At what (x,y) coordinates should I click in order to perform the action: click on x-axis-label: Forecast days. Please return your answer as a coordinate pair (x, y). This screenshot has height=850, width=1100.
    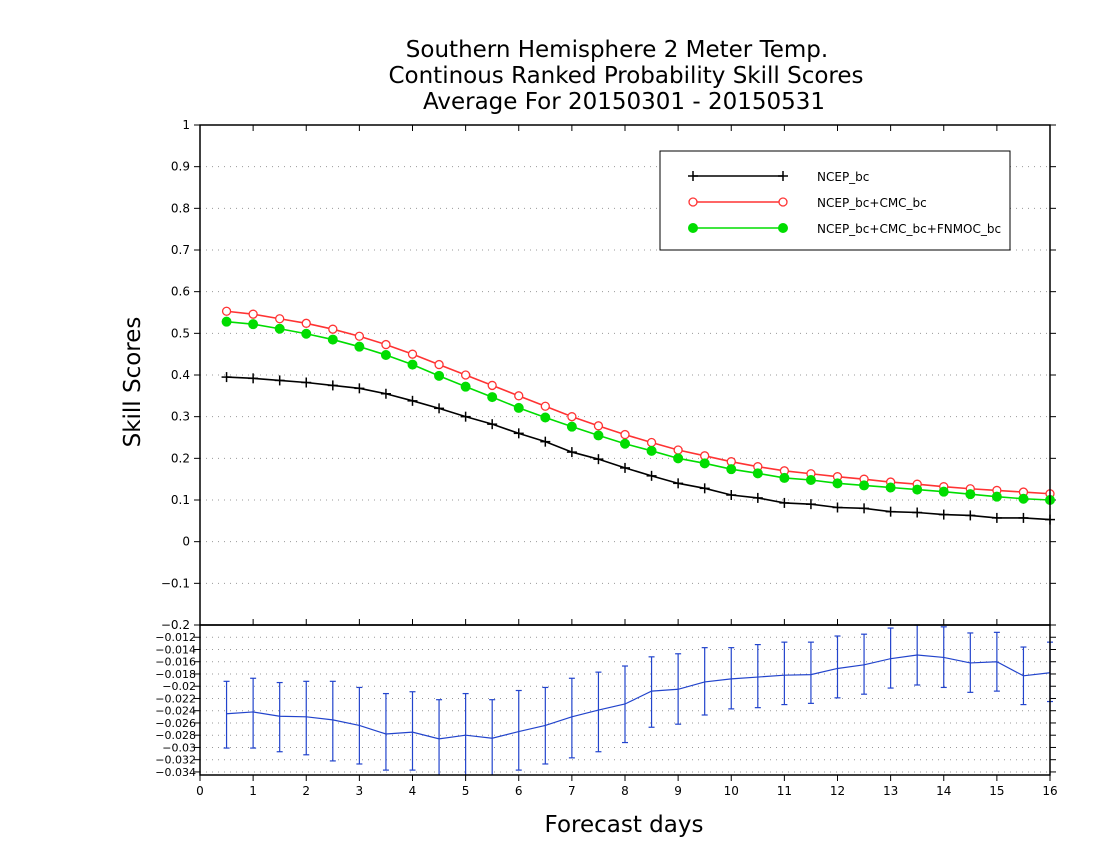
    Looking at the image, I should click on (624, 825).